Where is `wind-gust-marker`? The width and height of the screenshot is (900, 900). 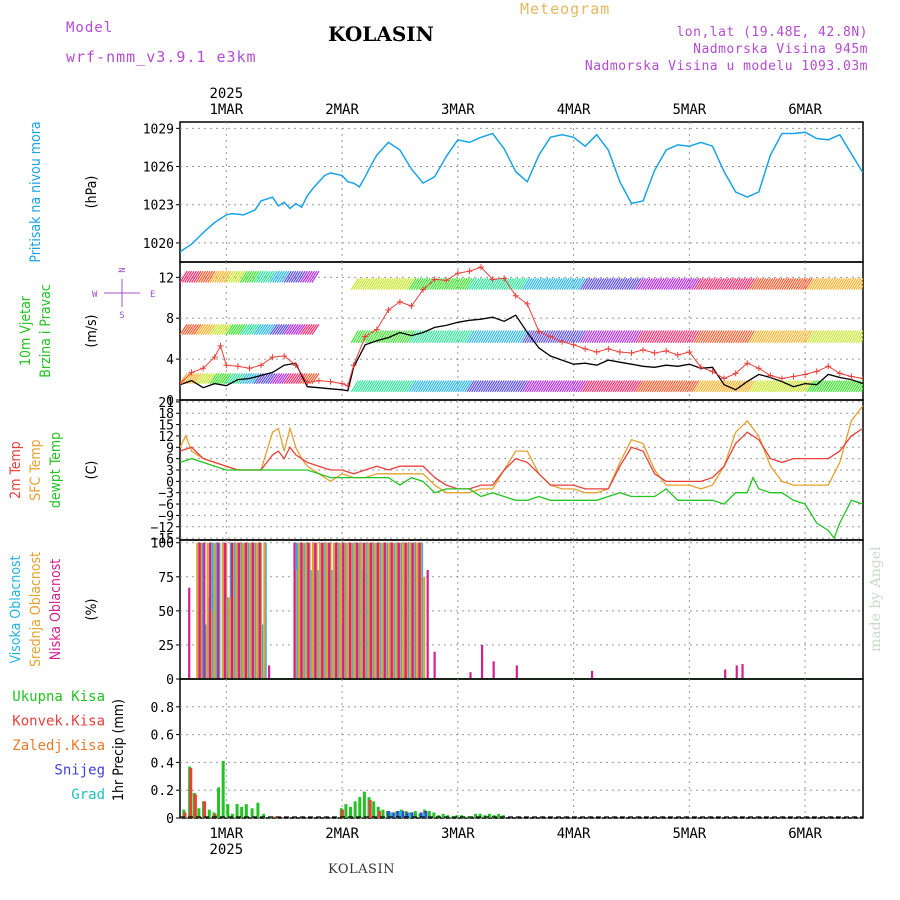
wind-gust-marker is located at coordinates (423, 289).